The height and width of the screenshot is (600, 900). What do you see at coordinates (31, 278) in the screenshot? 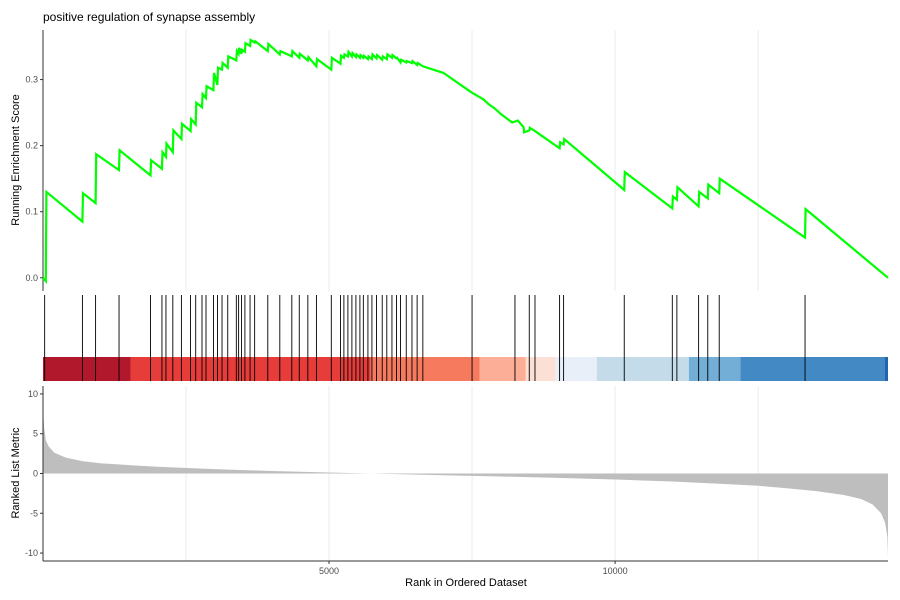
I see `y-tick-label: 0.0` at bounding box center [31, 278].